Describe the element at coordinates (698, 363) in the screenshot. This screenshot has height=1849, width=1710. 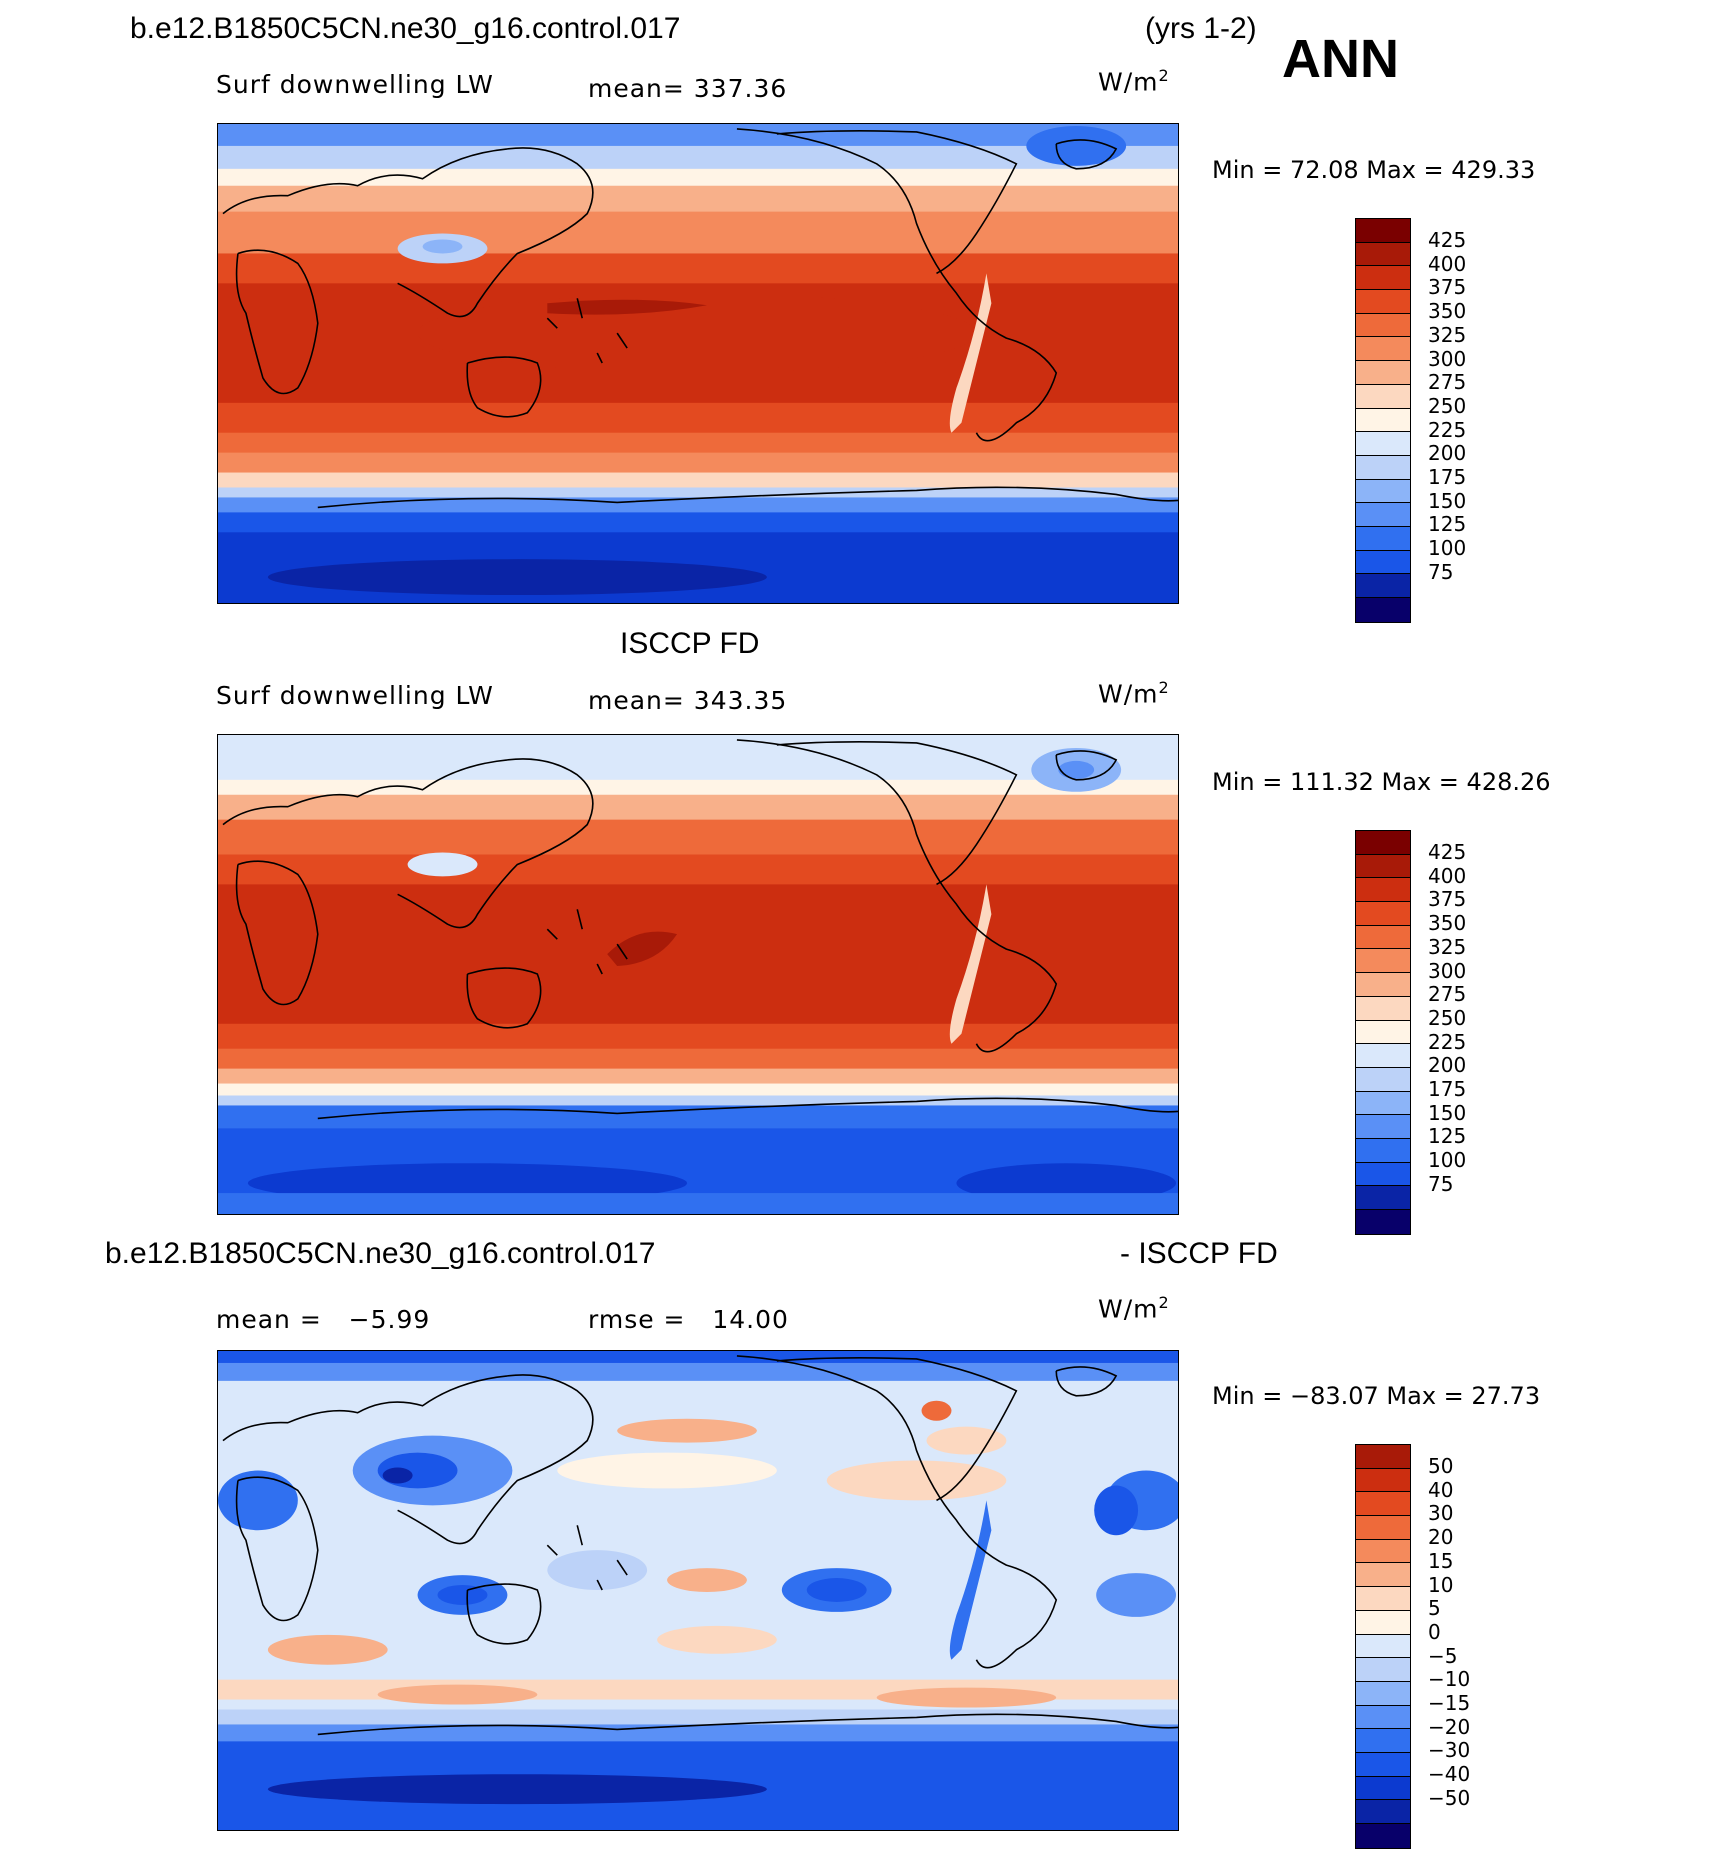
I see `contour-map-model` at that location.